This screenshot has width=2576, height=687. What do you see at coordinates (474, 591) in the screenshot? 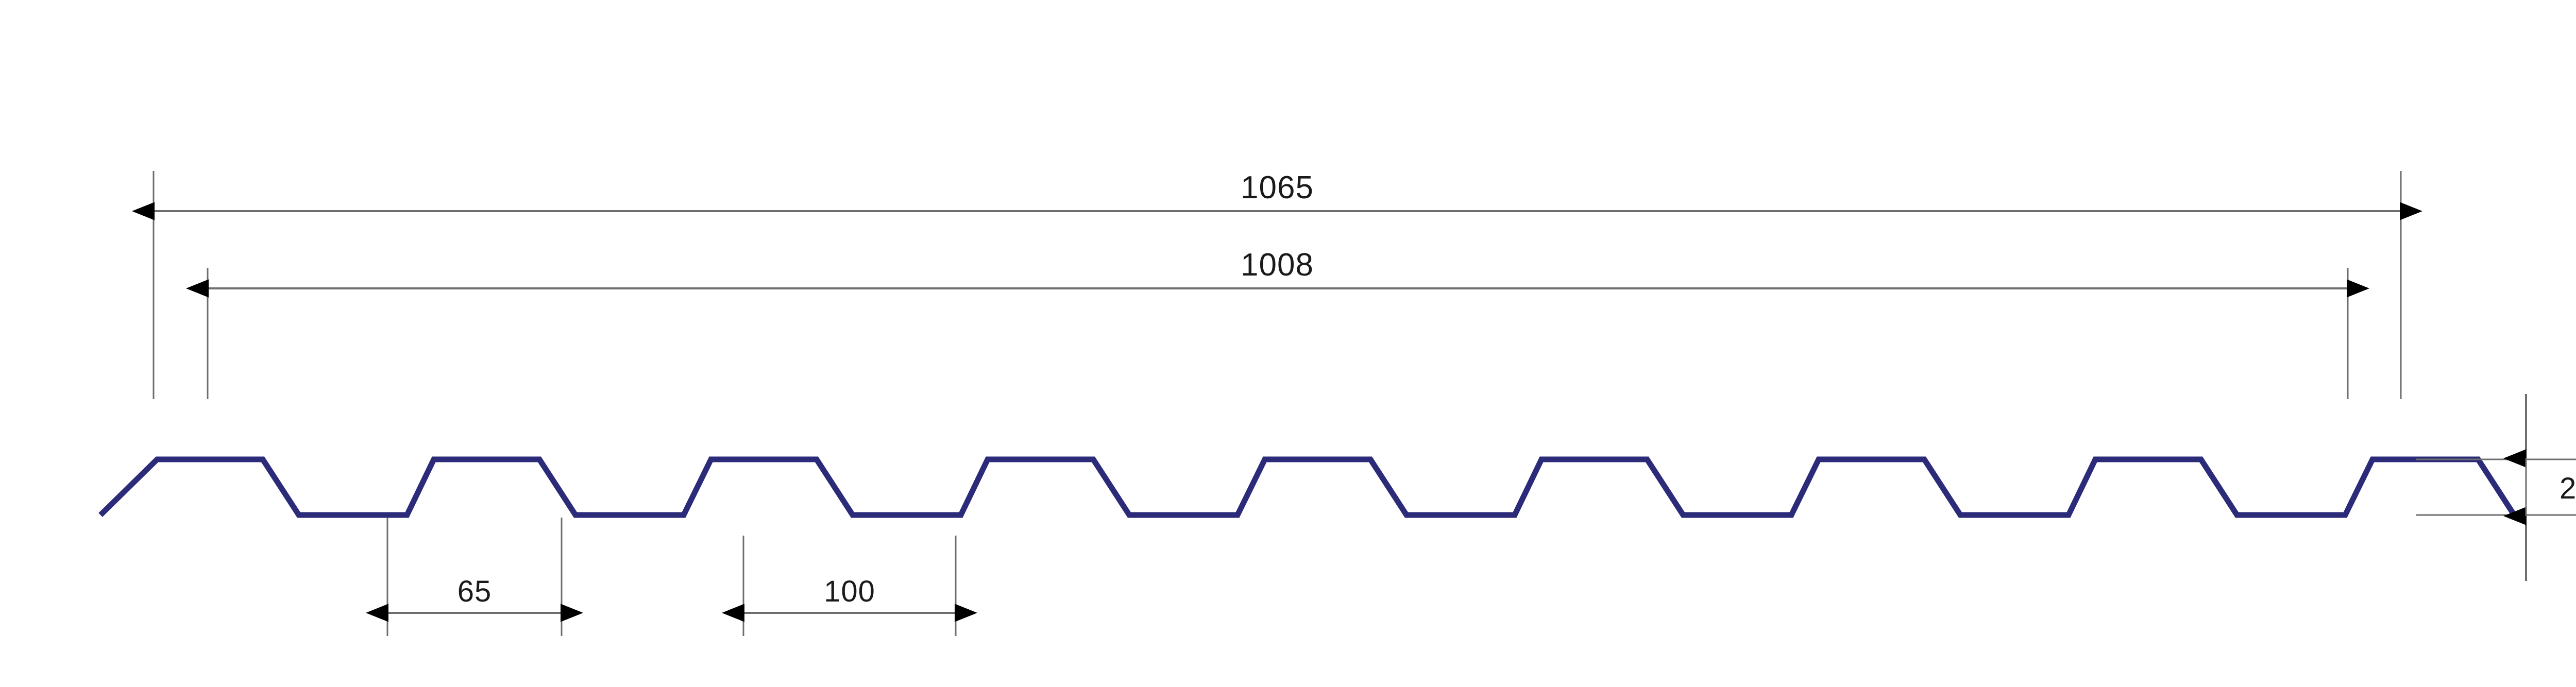
I see `dimension-label-crest-width: 65` at bounding box center [474, 591].